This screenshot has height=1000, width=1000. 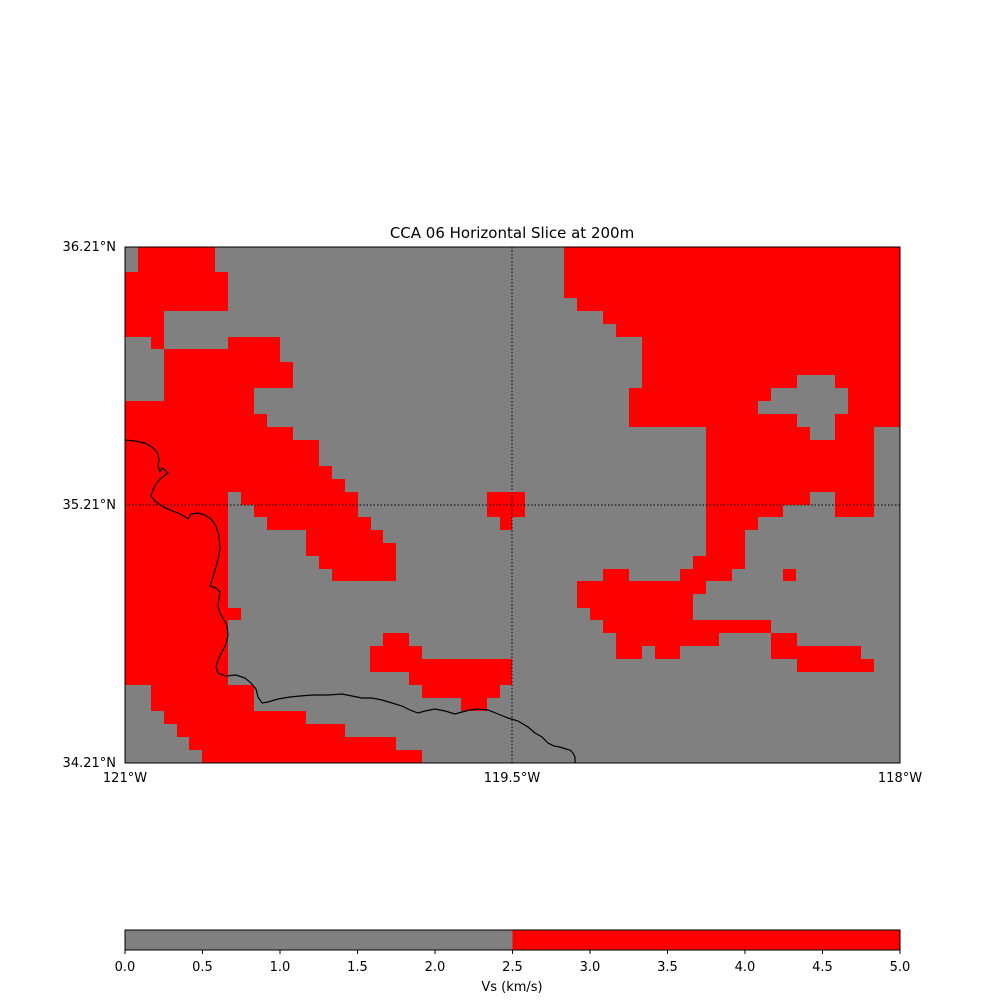 What do you see at coordinates (125, 967) in the screenshot?
I see `colorbar-tick-label: 0.0` at bounding box center [125, 967].